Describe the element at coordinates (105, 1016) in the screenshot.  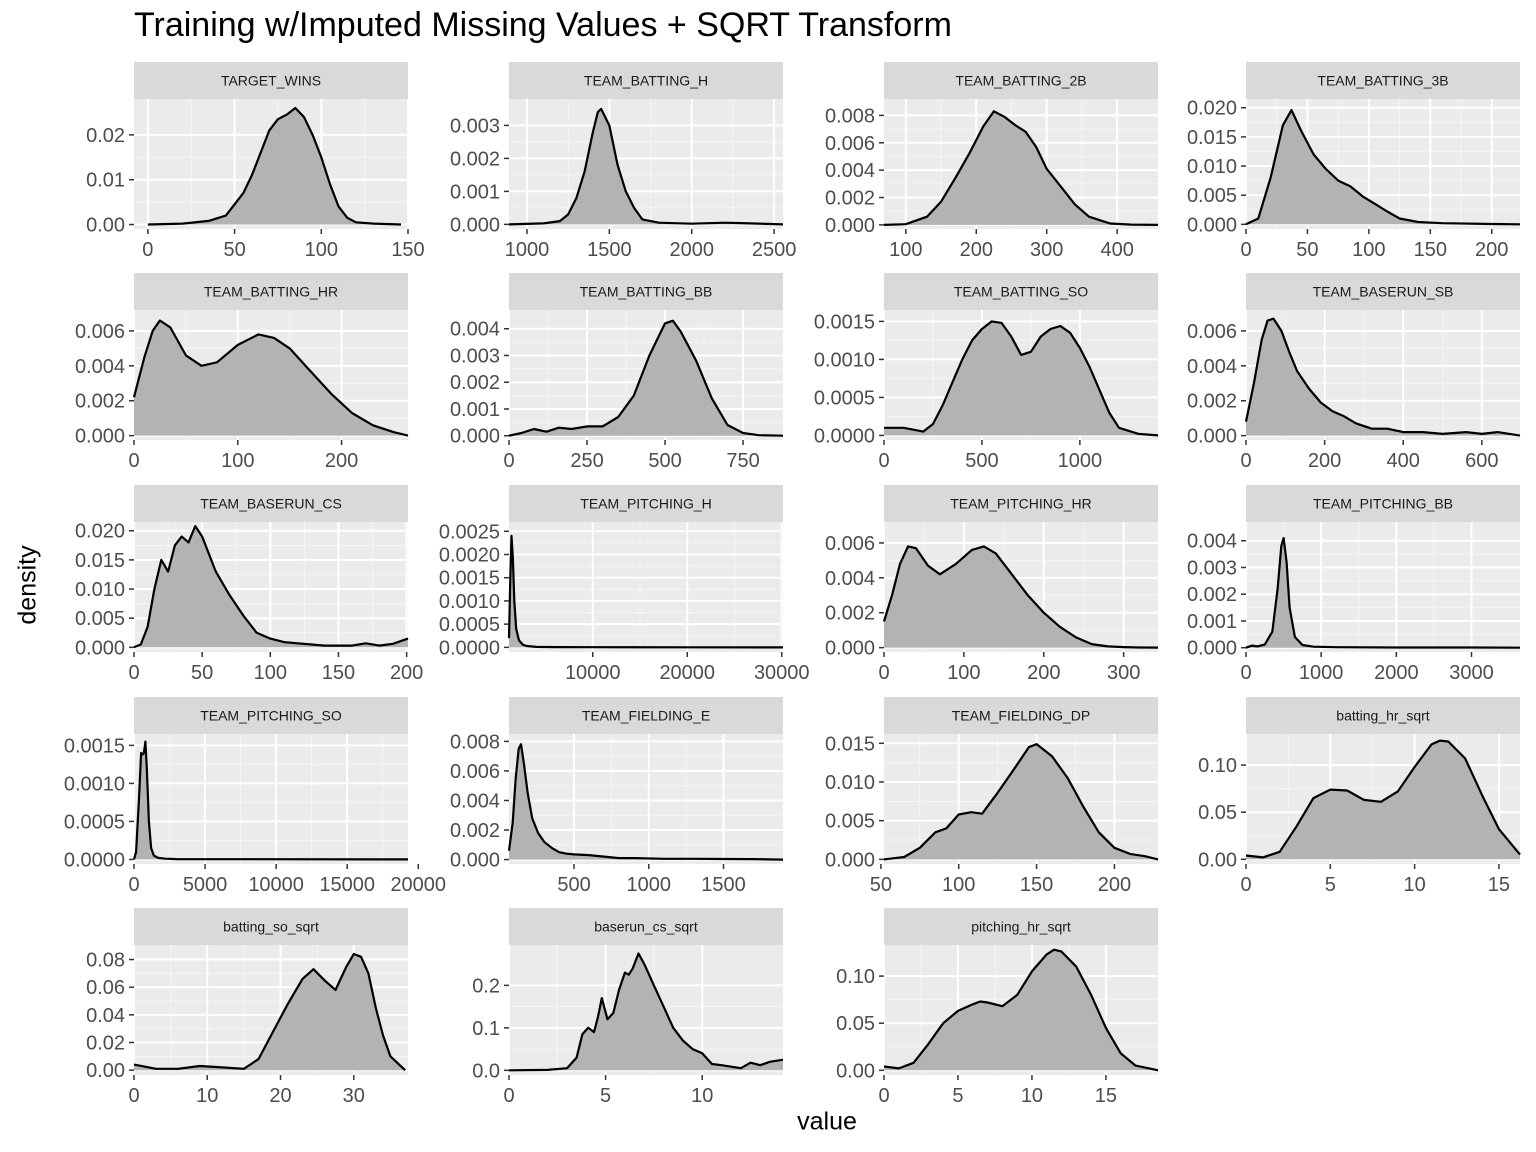
I see `y-tick-label: 0.04` at that location.